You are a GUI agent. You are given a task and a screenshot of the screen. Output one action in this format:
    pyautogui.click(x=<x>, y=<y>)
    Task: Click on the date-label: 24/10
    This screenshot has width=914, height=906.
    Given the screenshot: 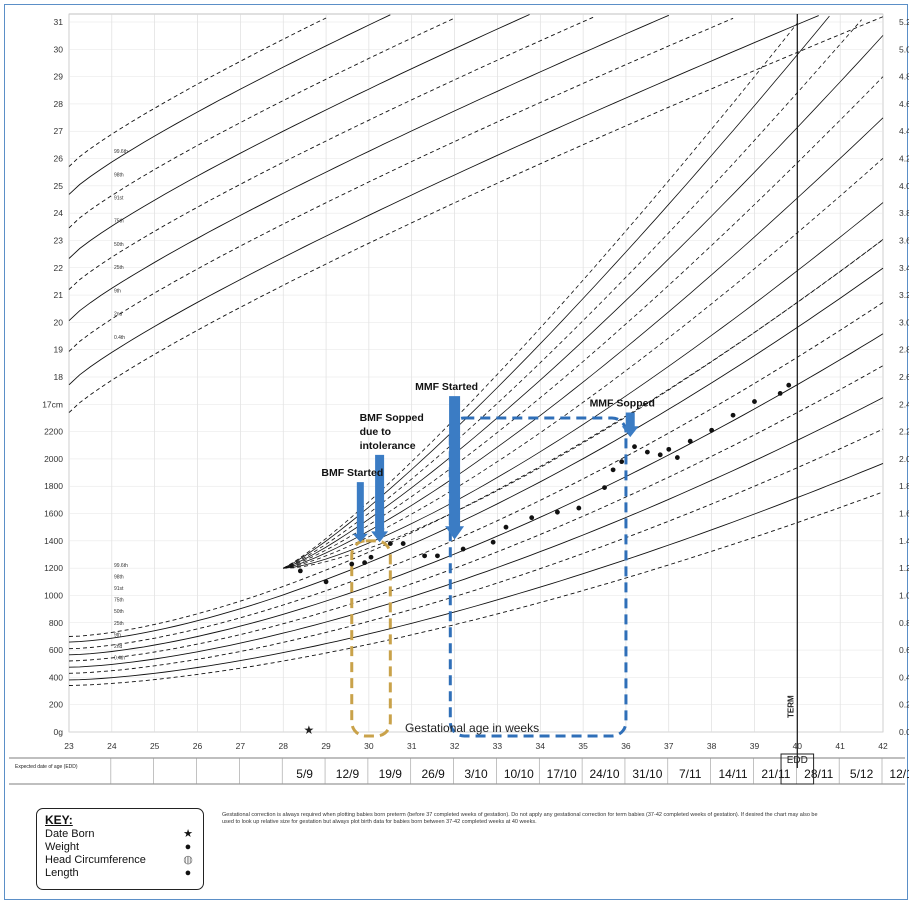 What is the action you would take?
    pyautogui.click(x=605, y=774)
    